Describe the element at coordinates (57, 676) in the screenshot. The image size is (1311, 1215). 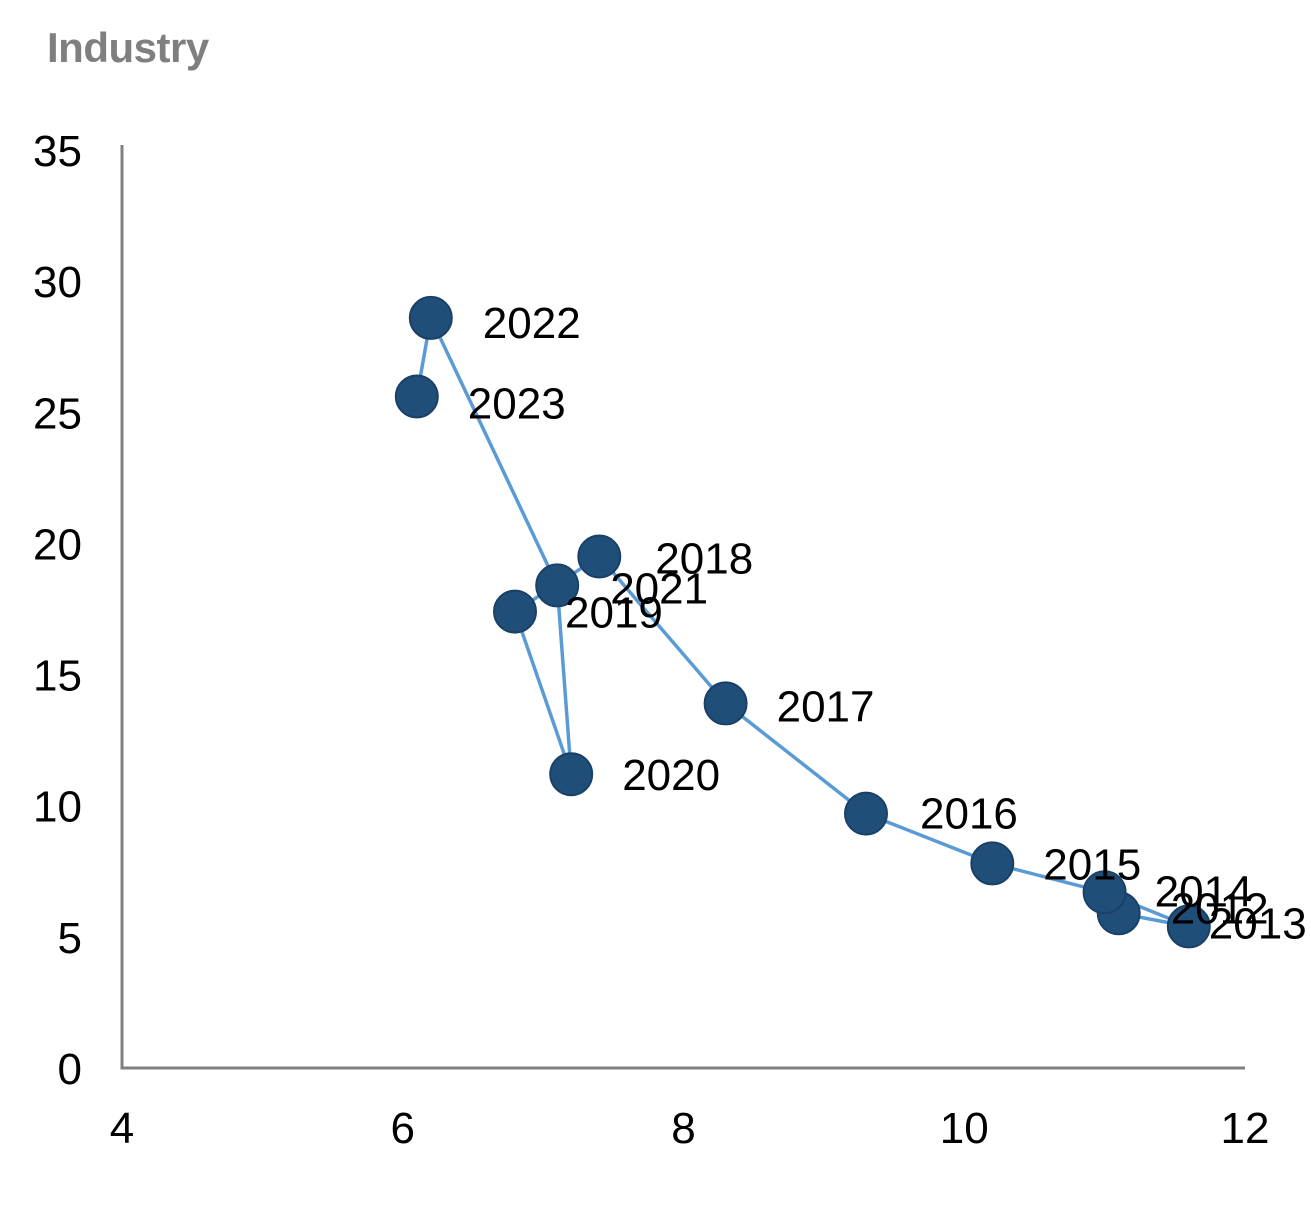
I see `y-axis-tick-label: 15` at that location.